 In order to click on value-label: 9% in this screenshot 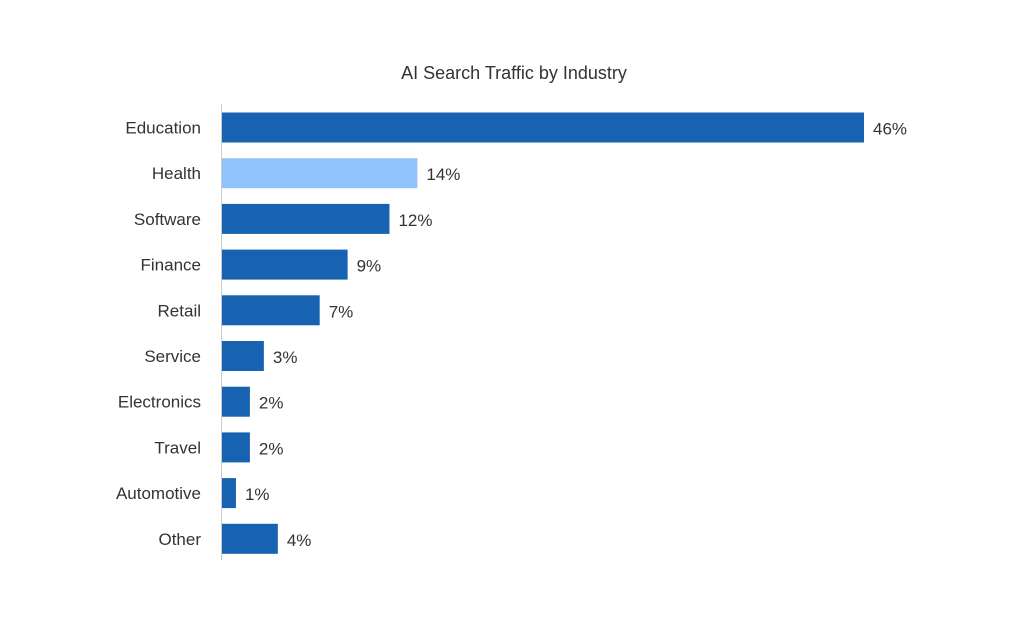, I will do `click(369, 266)`.